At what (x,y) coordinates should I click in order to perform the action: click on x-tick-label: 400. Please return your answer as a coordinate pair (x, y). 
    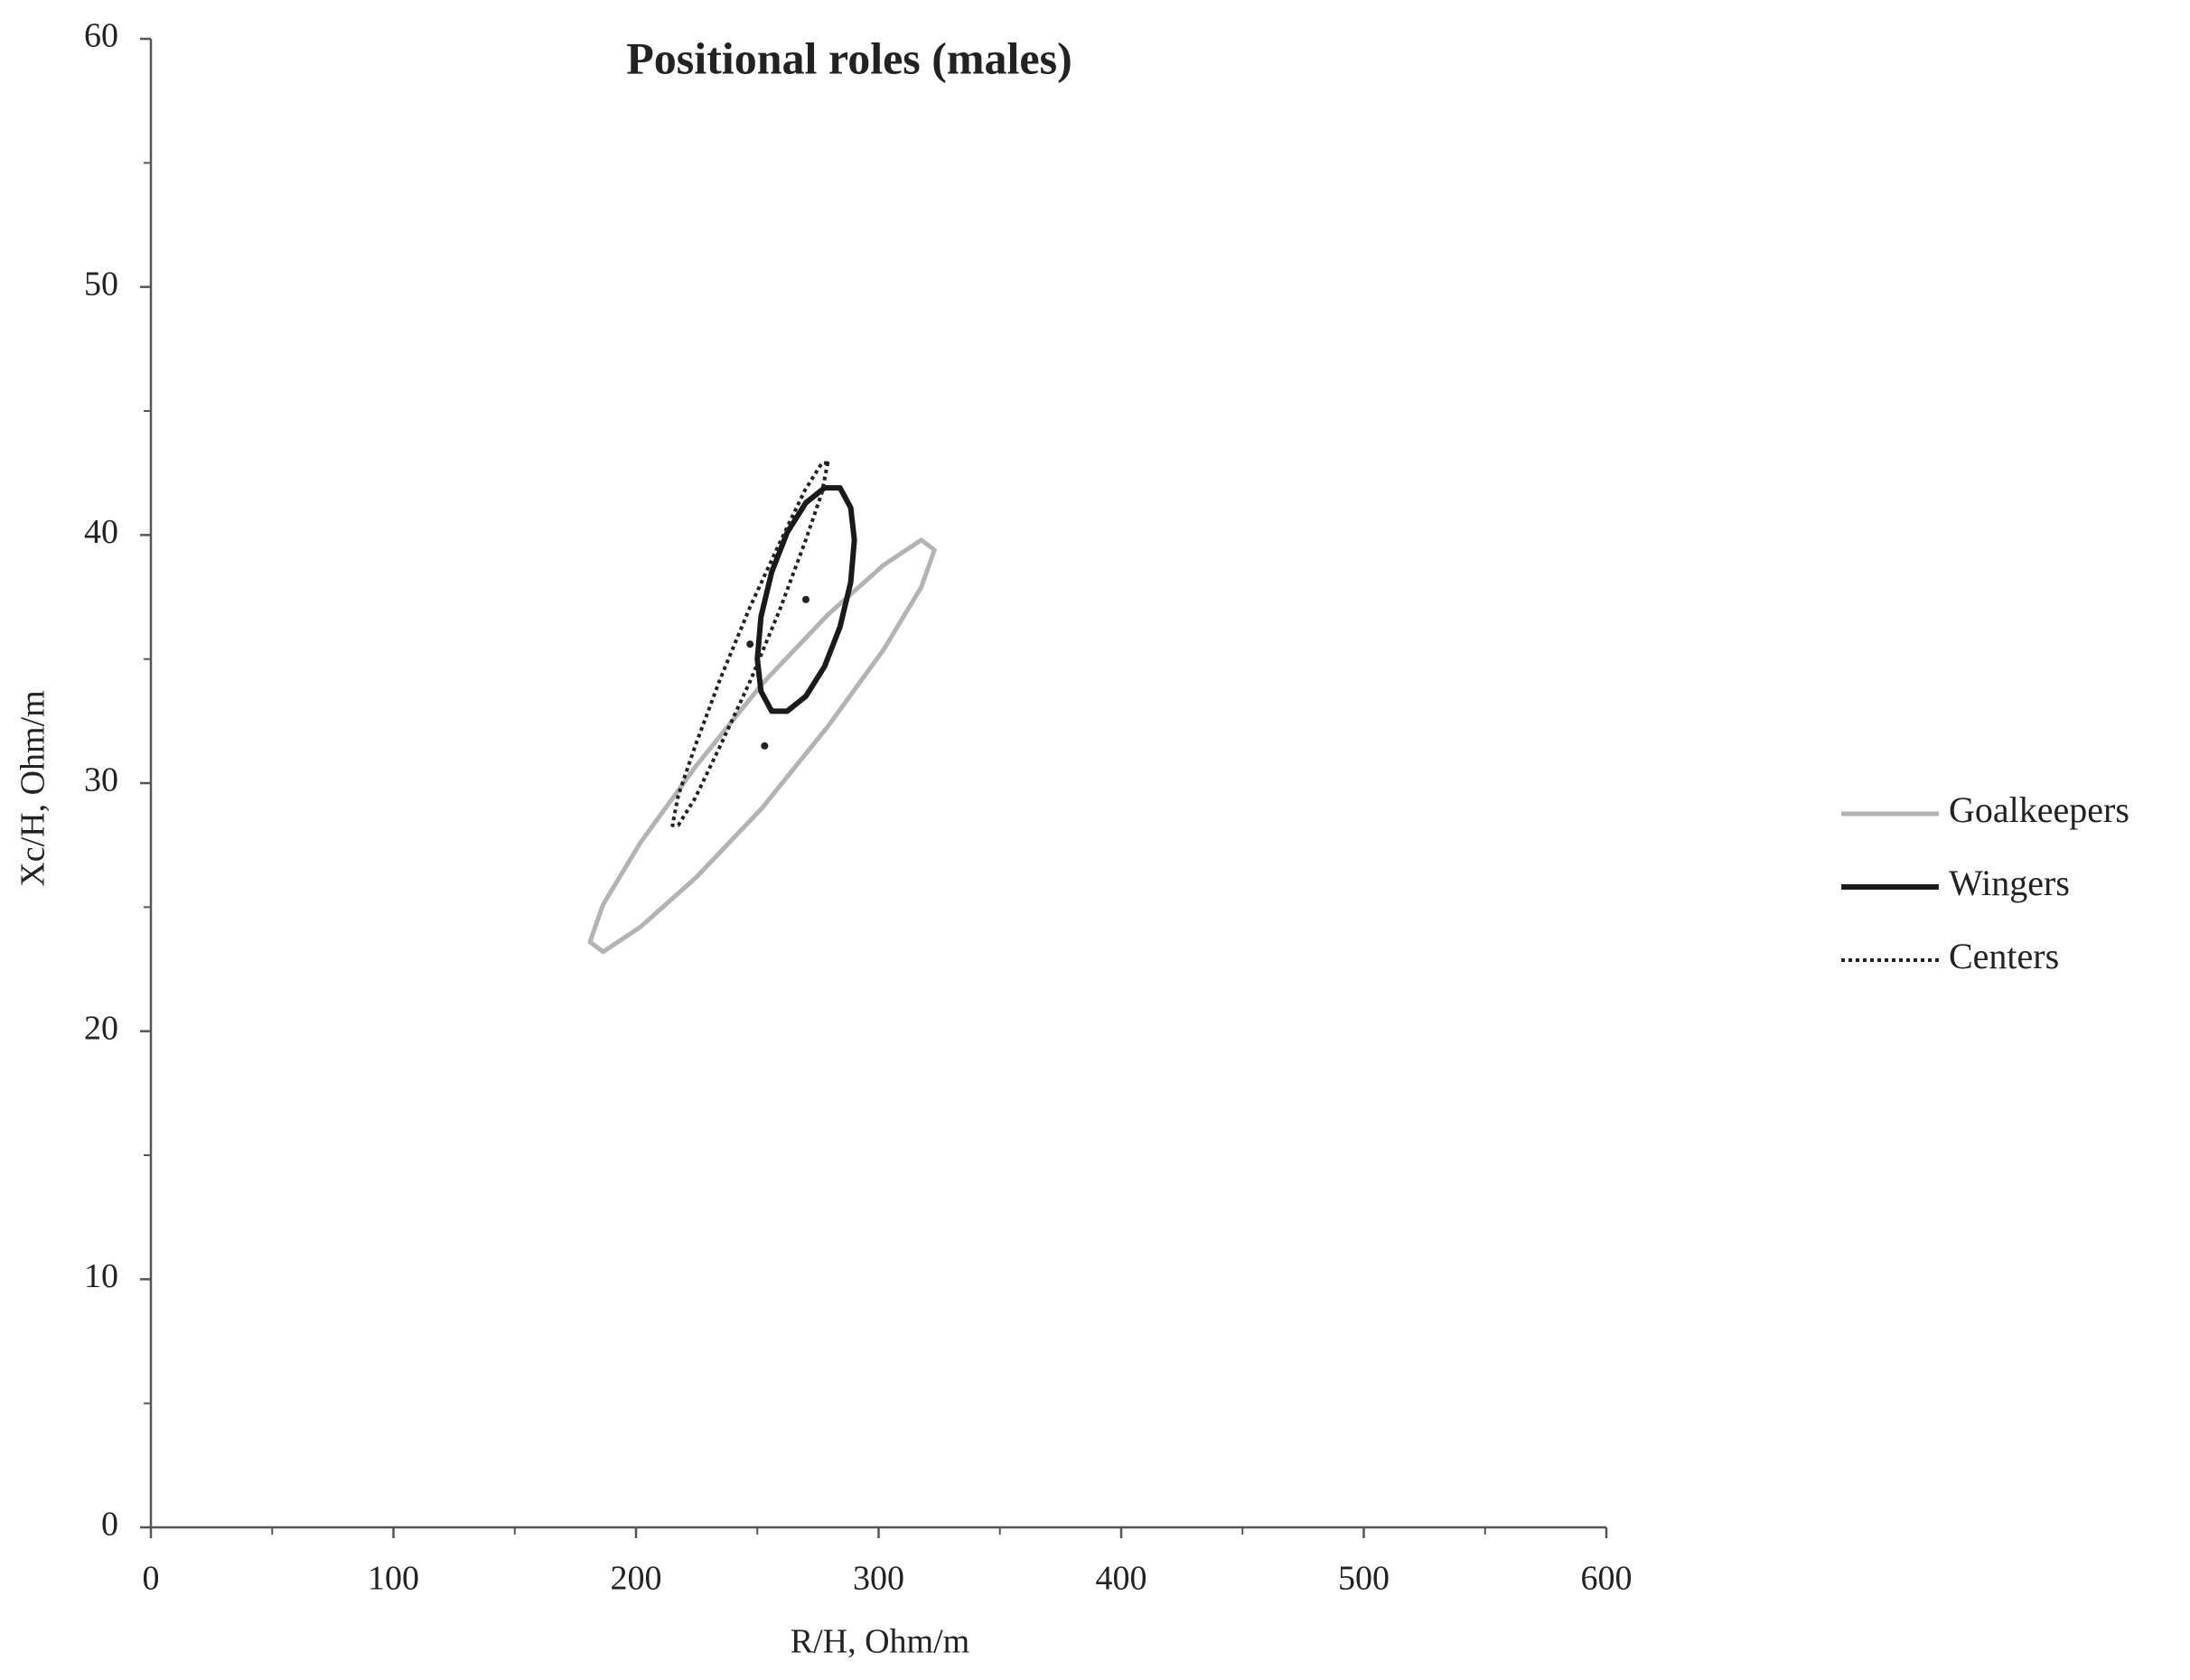
    Looking at the image, I should click on (1121, 1579).